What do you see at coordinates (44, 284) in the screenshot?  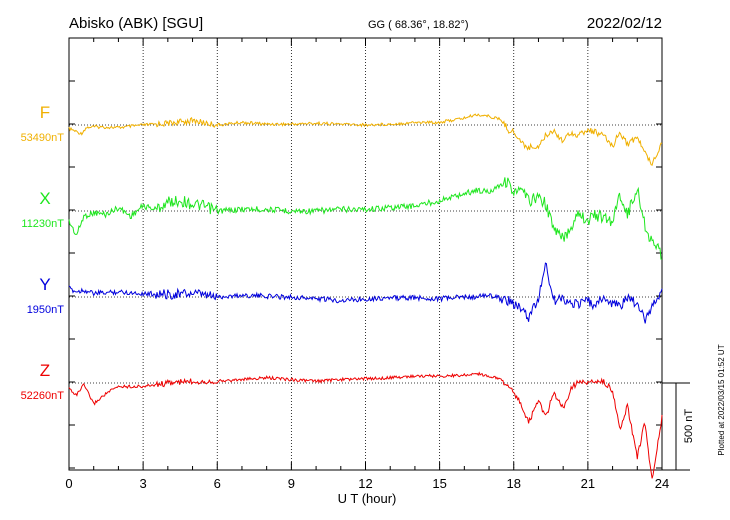 I see `series-name-y: Y` at bounding box center [44, 284].